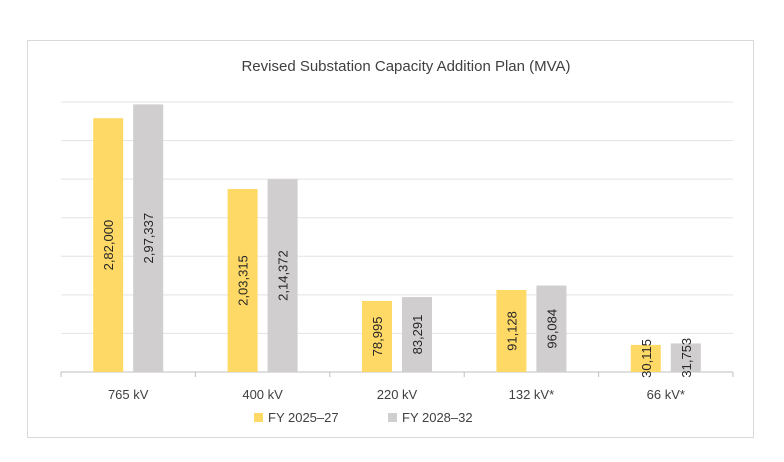 The image size is (784, 462). What do you see at coordinates (128, 394) in the screenshot?
I see `x-tick-label: 765 kV` at bounding box center [128, 394].